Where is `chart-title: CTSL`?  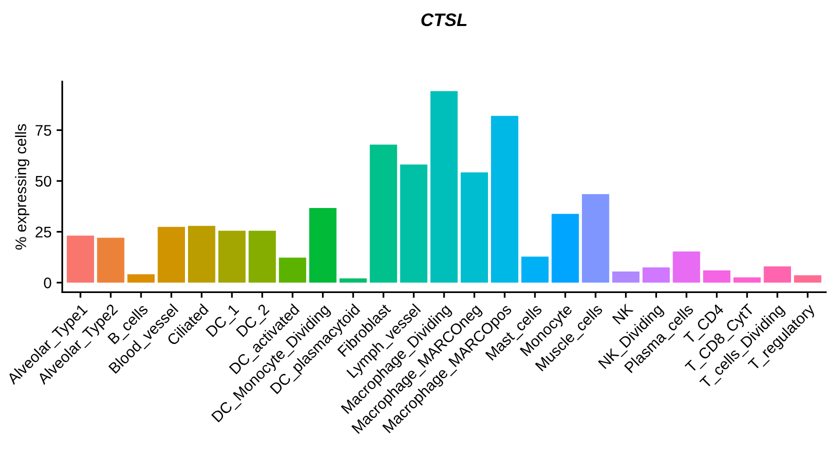 chart-title: CTSL is located at coordinates (444, 19).